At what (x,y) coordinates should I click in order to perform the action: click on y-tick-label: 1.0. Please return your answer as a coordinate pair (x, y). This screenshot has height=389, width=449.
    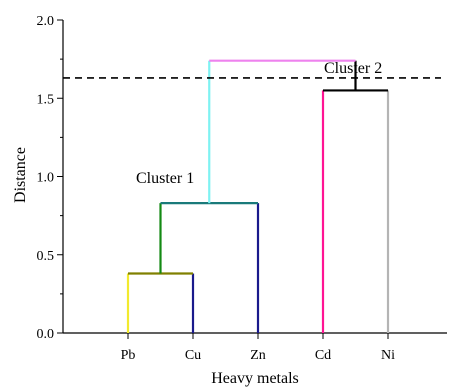
    Looking at the image, I should click on (46, 178).